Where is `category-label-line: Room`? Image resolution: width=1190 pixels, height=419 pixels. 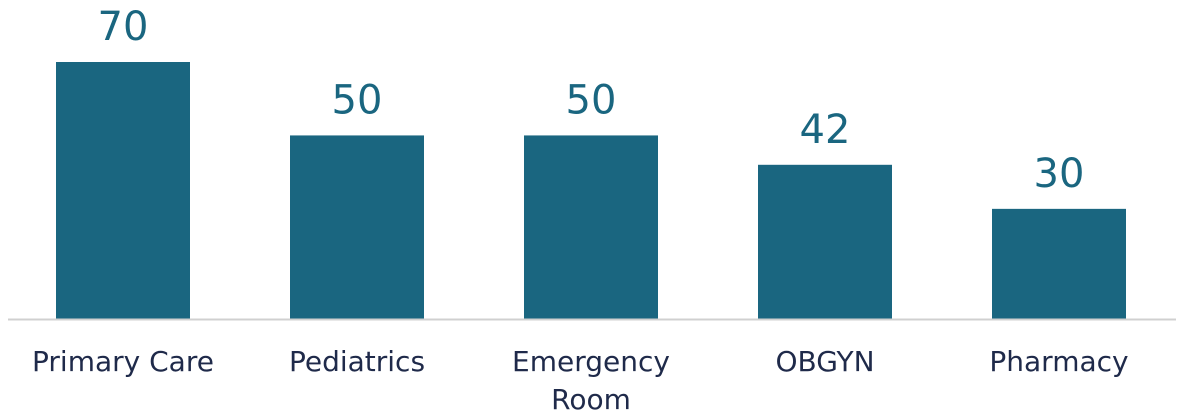
category-label-line: Room is located at coordinates (591, 399).